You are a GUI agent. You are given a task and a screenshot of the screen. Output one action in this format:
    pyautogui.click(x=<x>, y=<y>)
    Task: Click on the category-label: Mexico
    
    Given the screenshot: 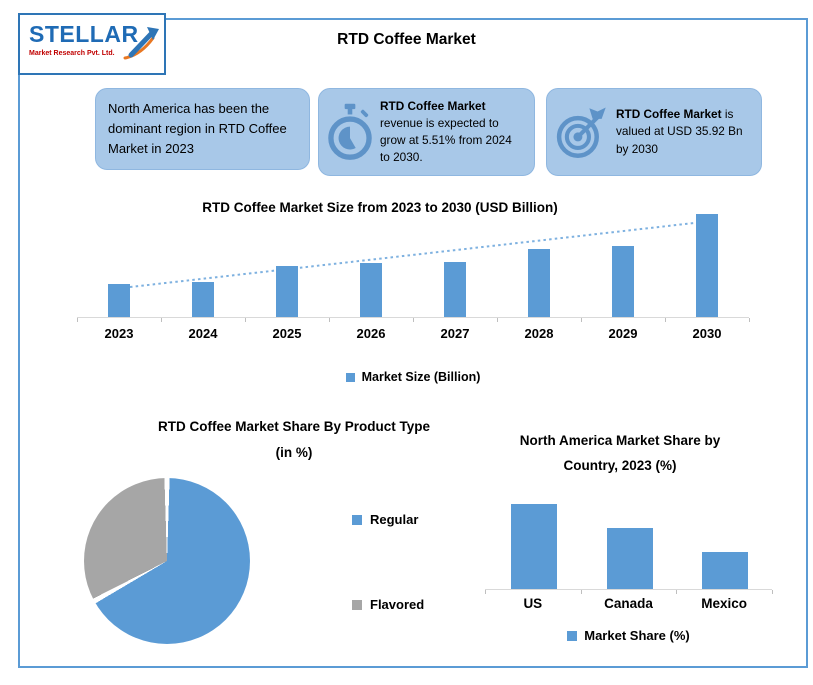 What is the action you would take?
    pyautogui.click(x=724, y=603)
    